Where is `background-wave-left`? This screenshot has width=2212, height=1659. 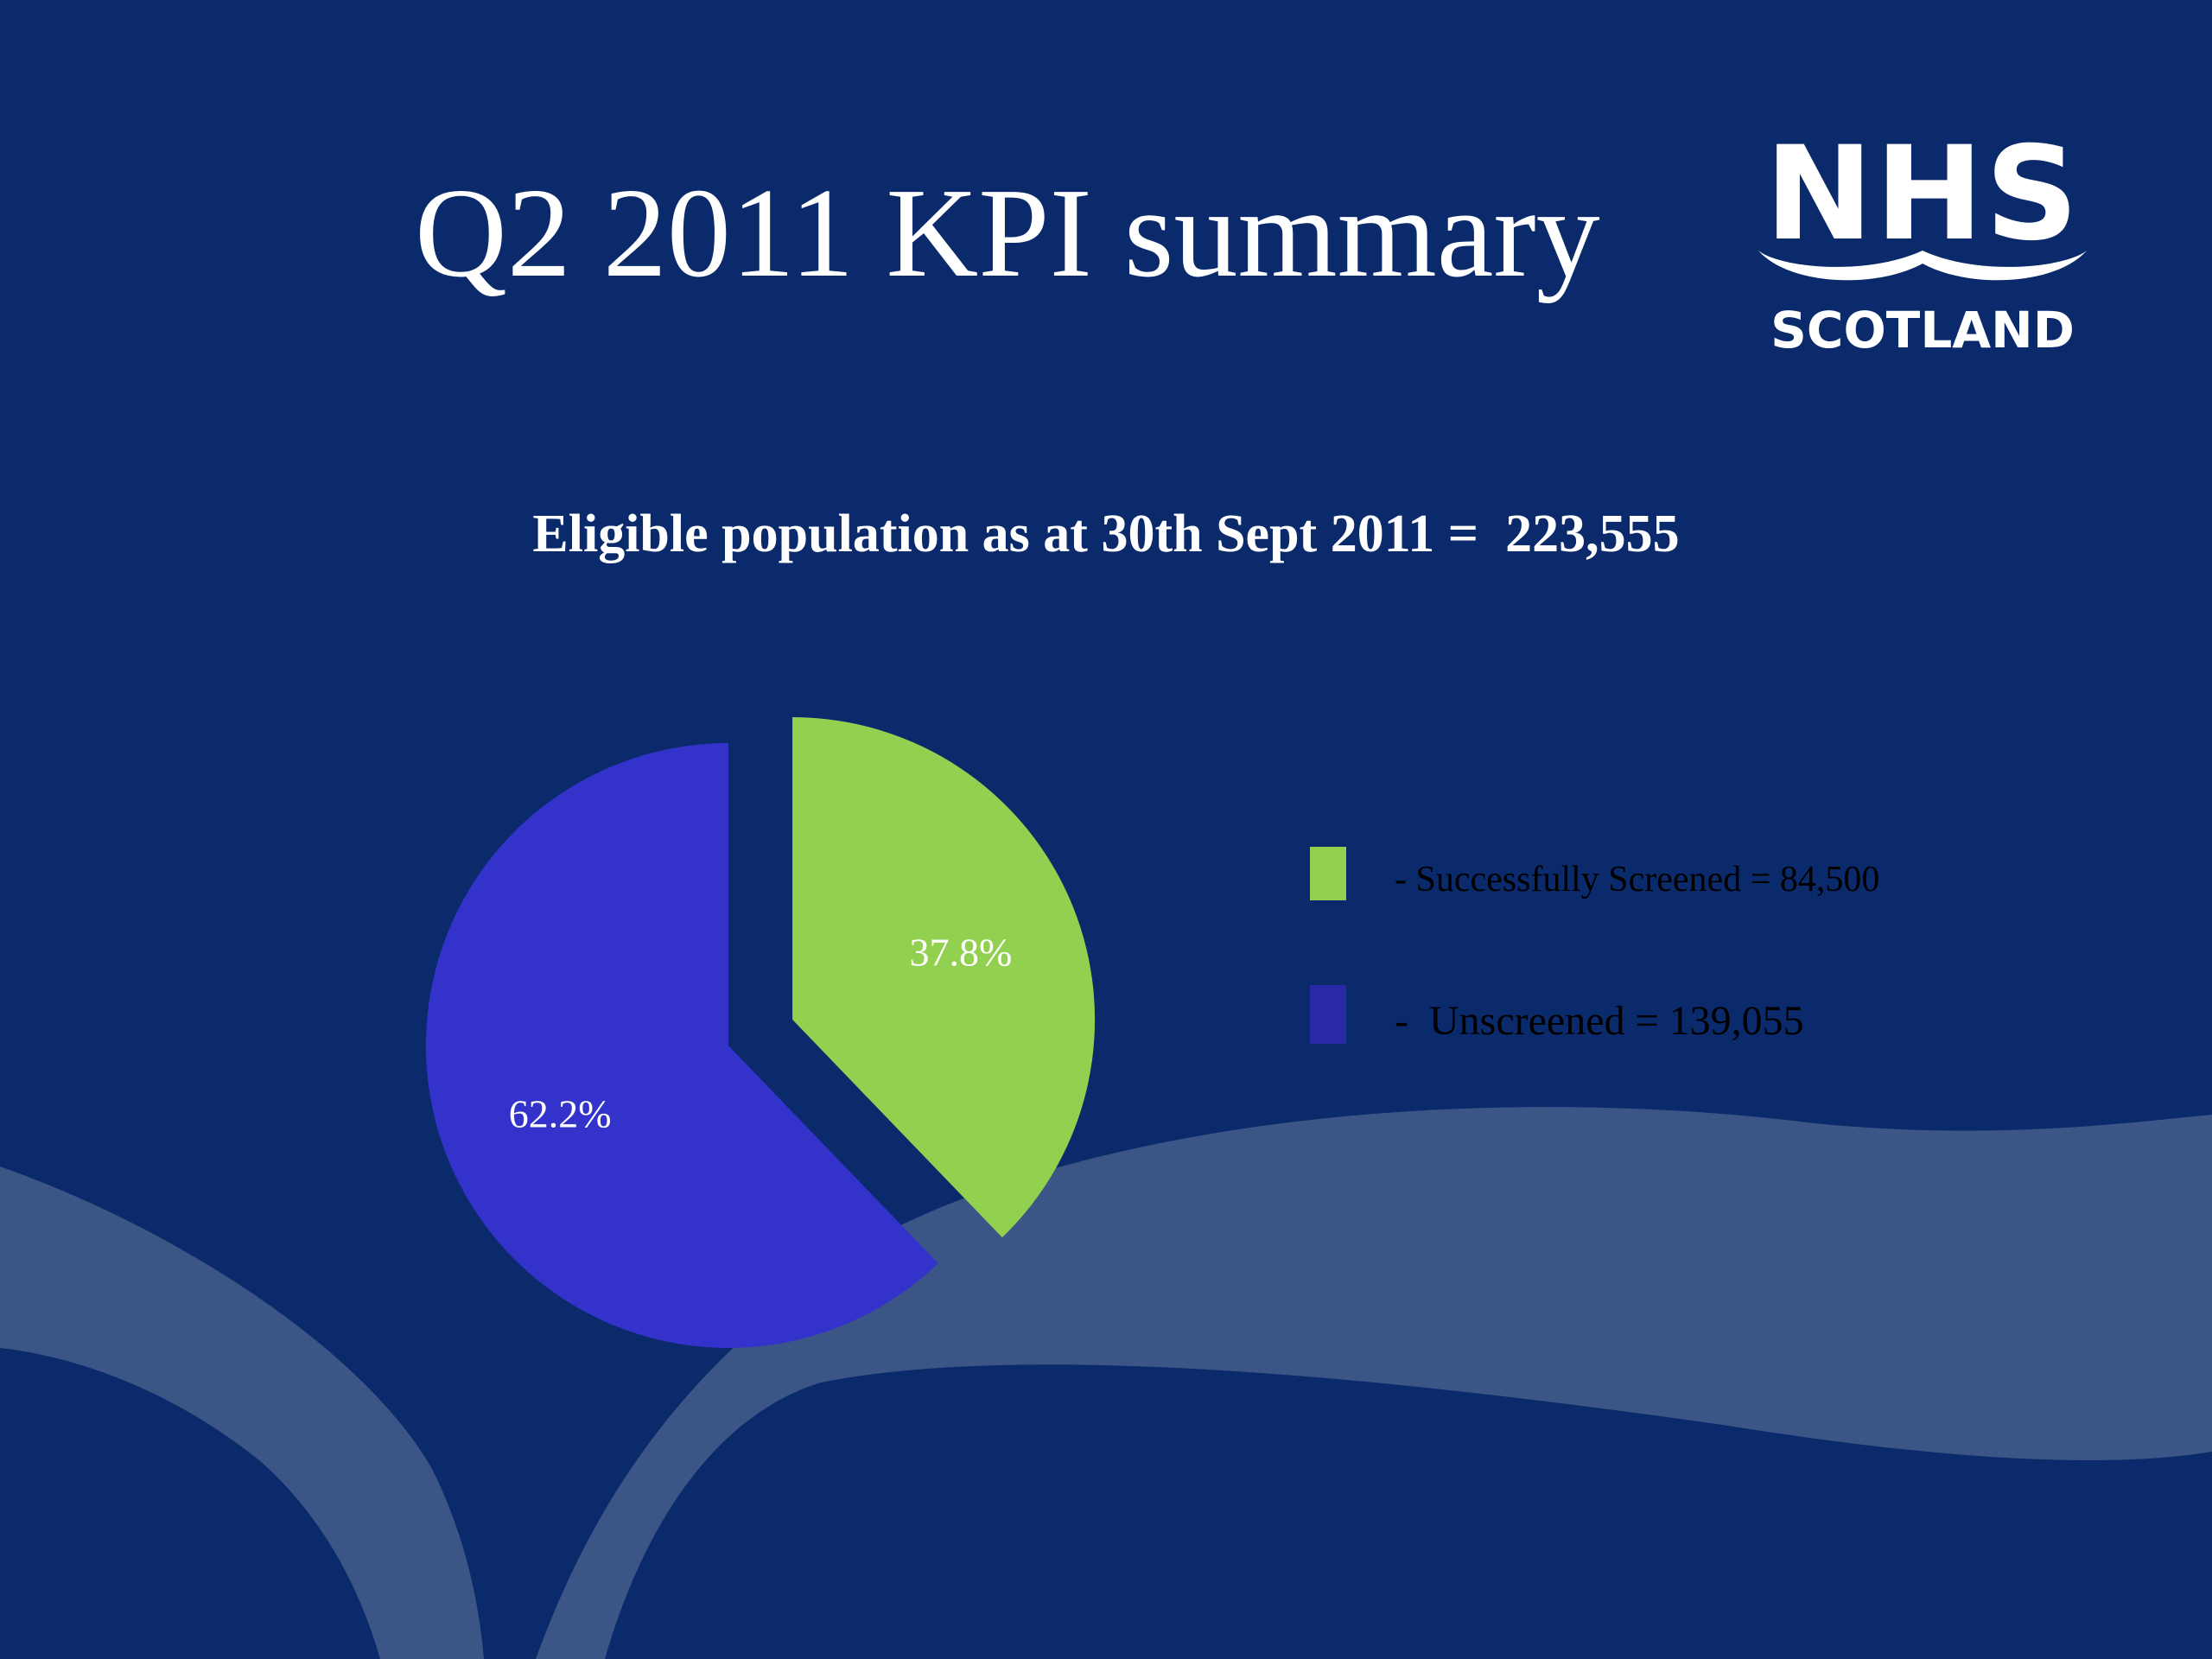 background-wave-left is located at coordinates (242, 1412).